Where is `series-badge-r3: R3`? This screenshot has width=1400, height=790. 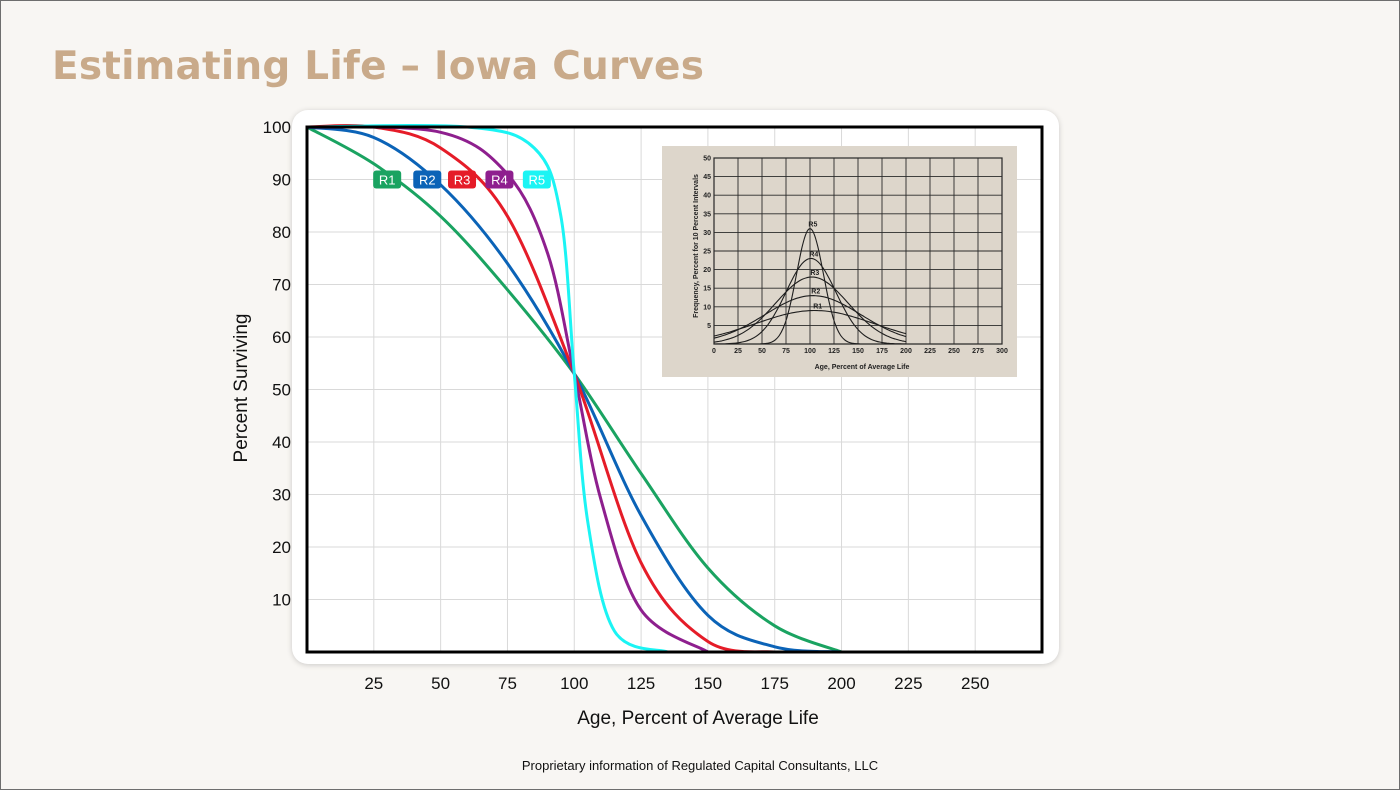
series-badge-r3: R3 is located at coordinates (462, 179).